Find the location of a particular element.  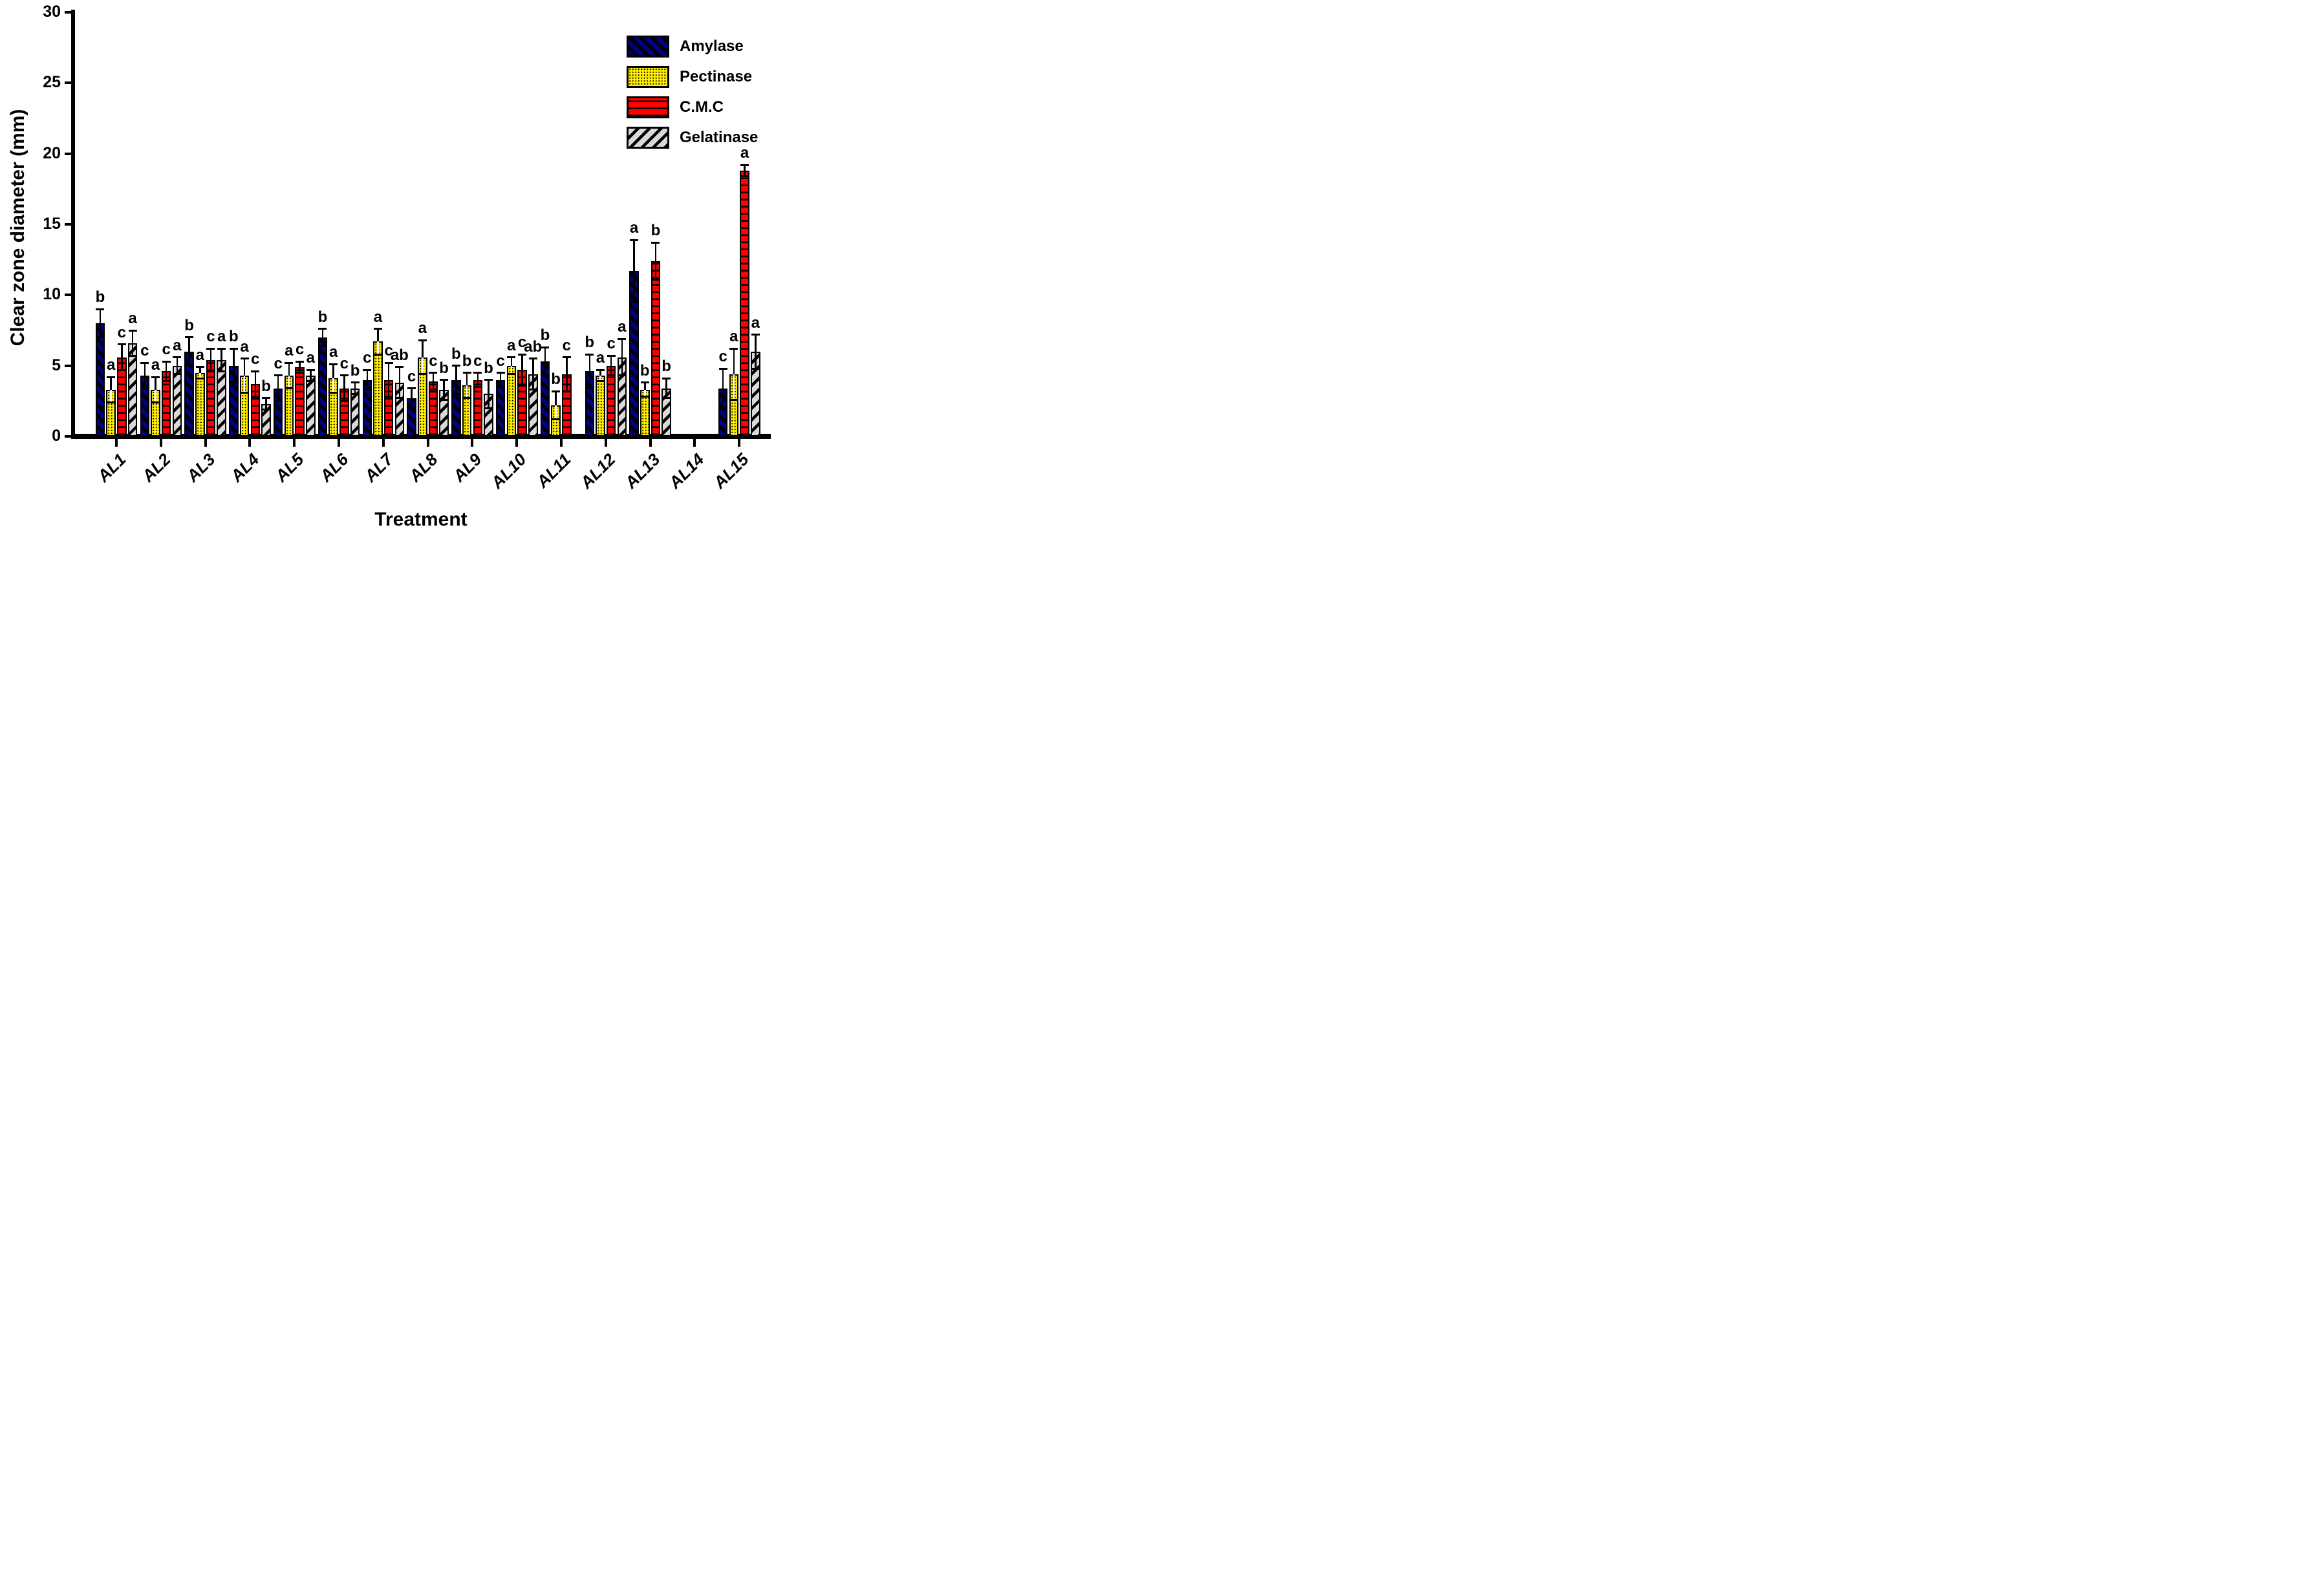

bar-pectinase-al7 is located at coordinates (378, 389).